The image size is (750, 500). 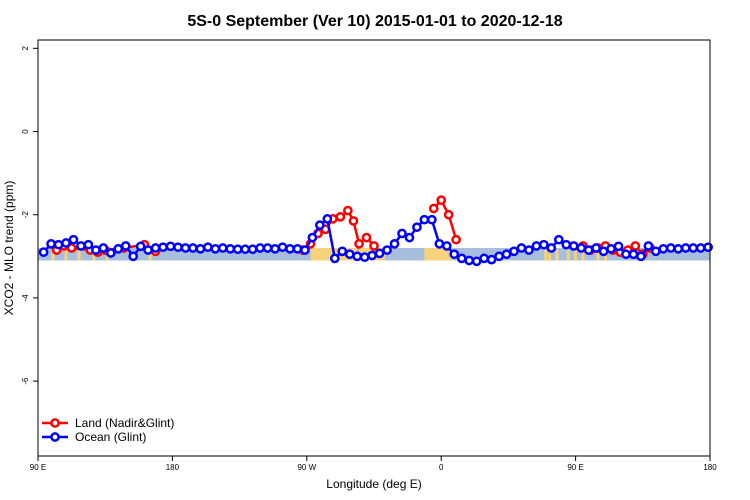 What do you see at coordinates (55, 423) in the screenshot?
I see `legend-land-marker` at bounding box center [55, 423].